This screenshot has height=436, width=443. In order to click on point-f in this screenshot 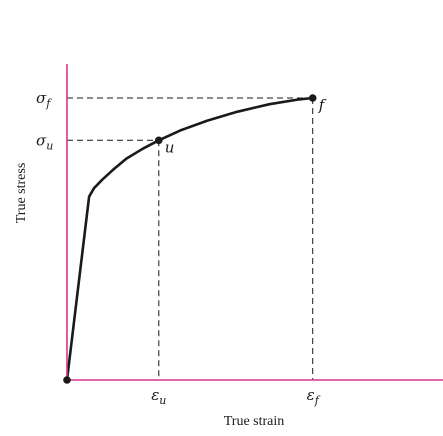, I will do `click(312, 98)`.